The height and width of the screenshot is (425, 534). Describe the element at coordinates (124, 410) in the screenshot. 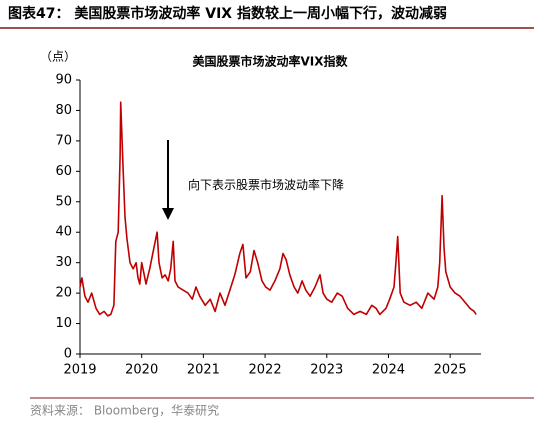

I see `source: 资料来源： Bloomberg，华泰研究` at that location.